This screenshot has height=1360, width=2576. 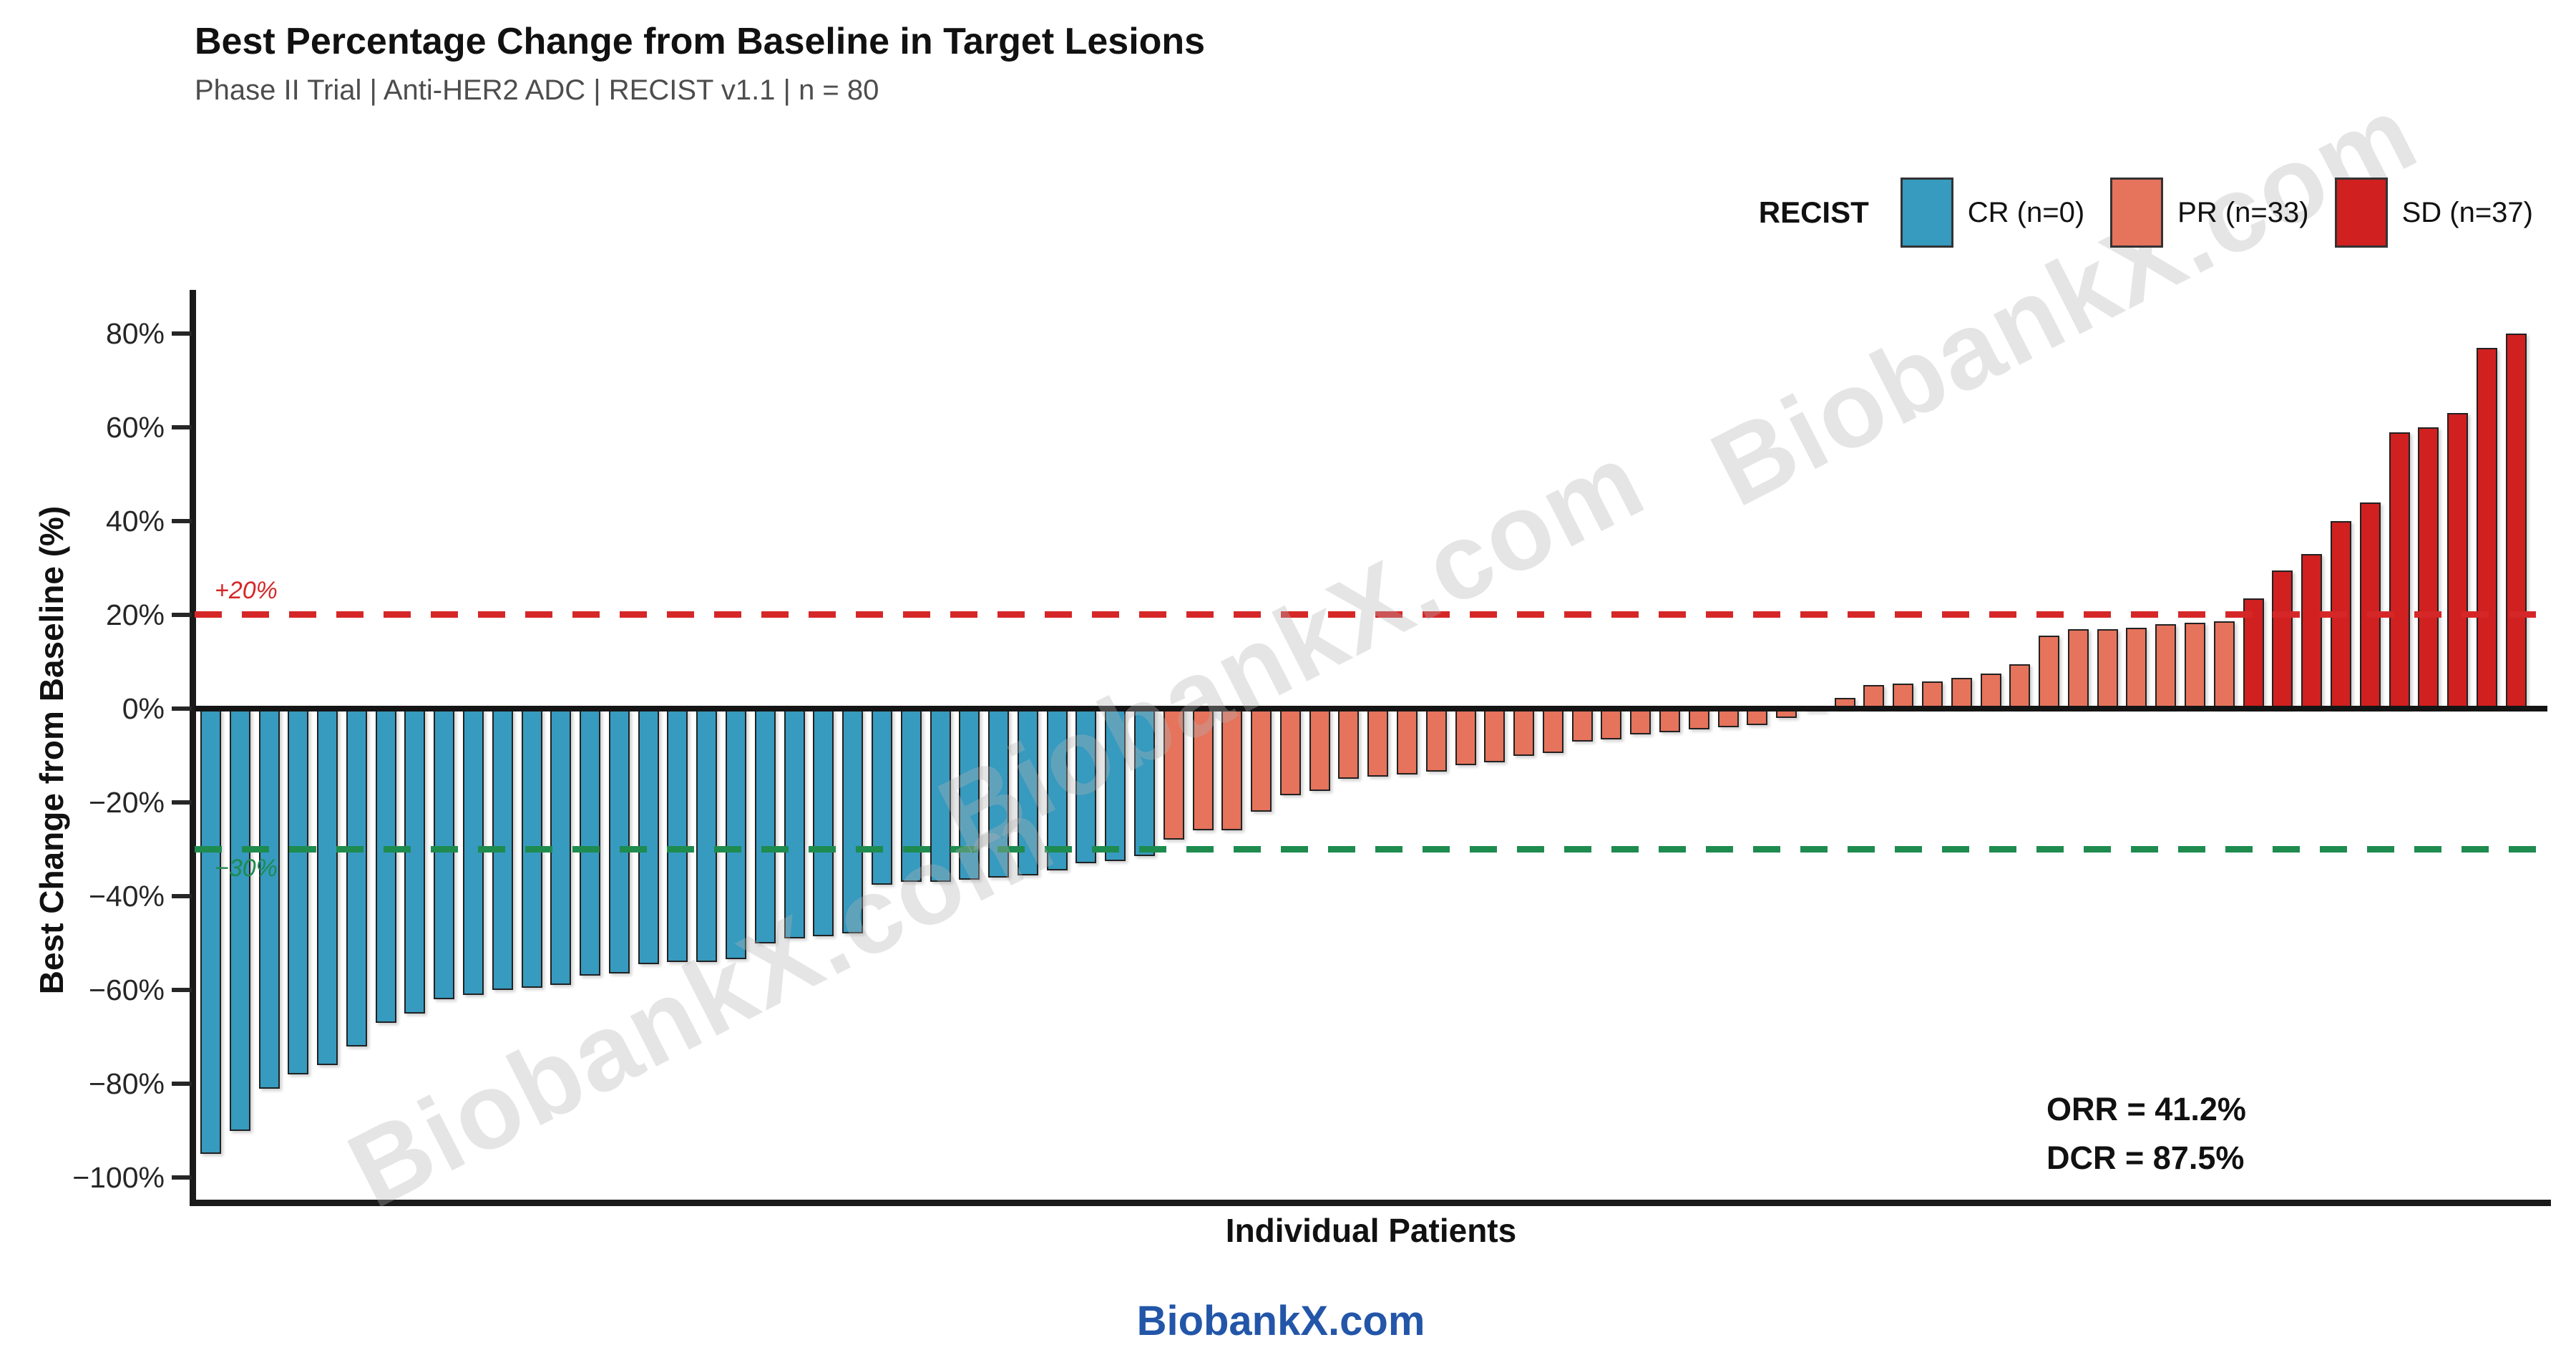 What do you see at coordinates (135, 614) in the screenshot?
I see `y-tick-label: 20%` at bounding box center [135, 614].